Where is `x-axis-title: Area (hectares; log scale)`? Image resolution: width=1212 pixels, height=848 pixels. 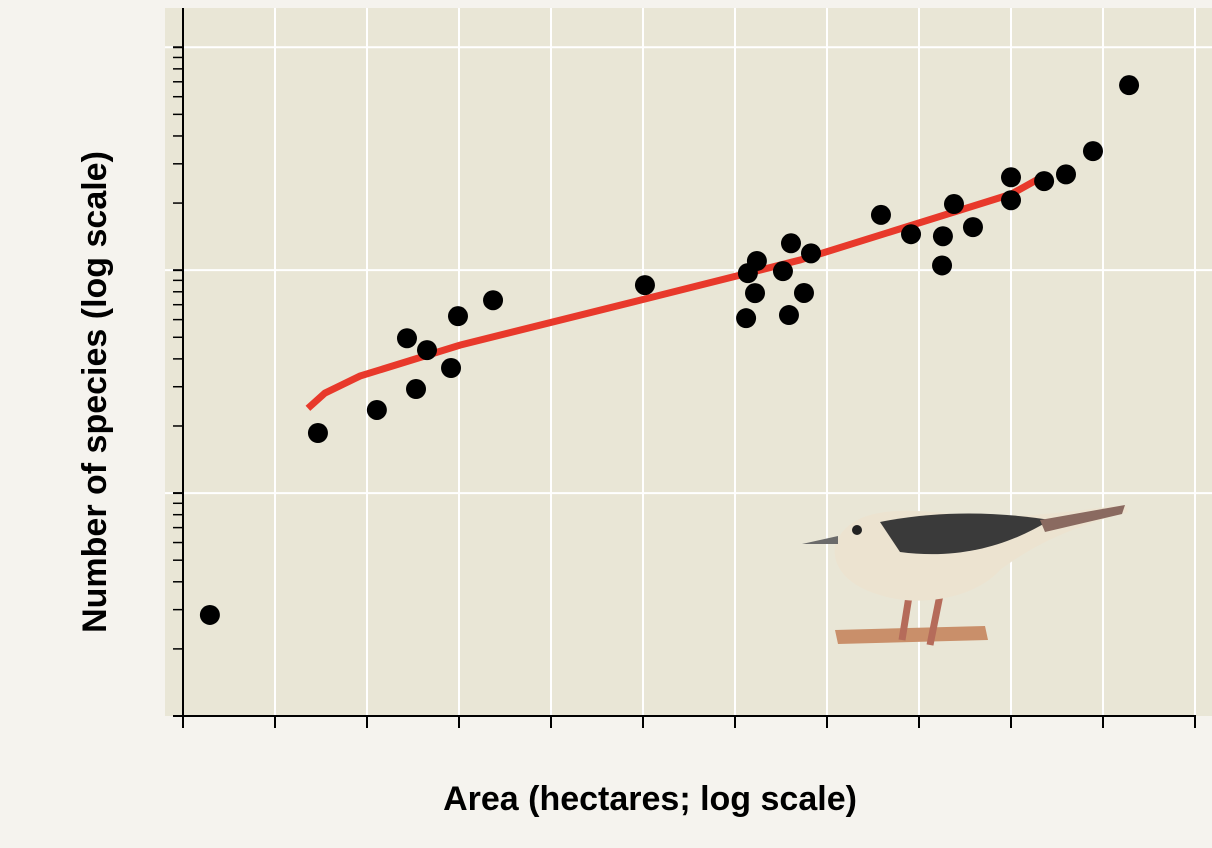
x-axis-title: Area (hectares; log scale) is located at coordinates (650, 799).